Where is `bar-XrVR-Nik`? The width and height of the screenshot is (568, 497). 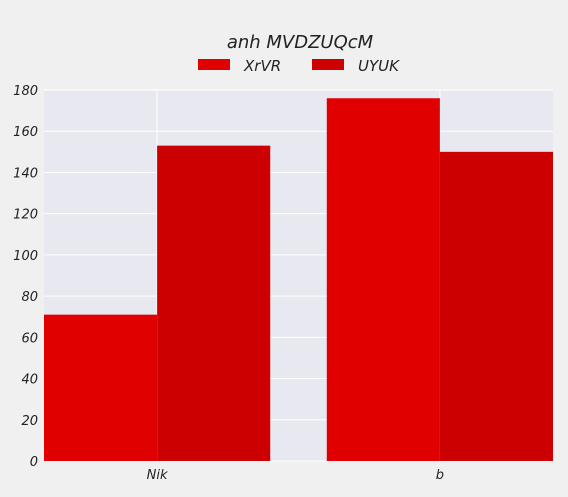
bar-XrVR-Nik is located at coordinates (101, 387).